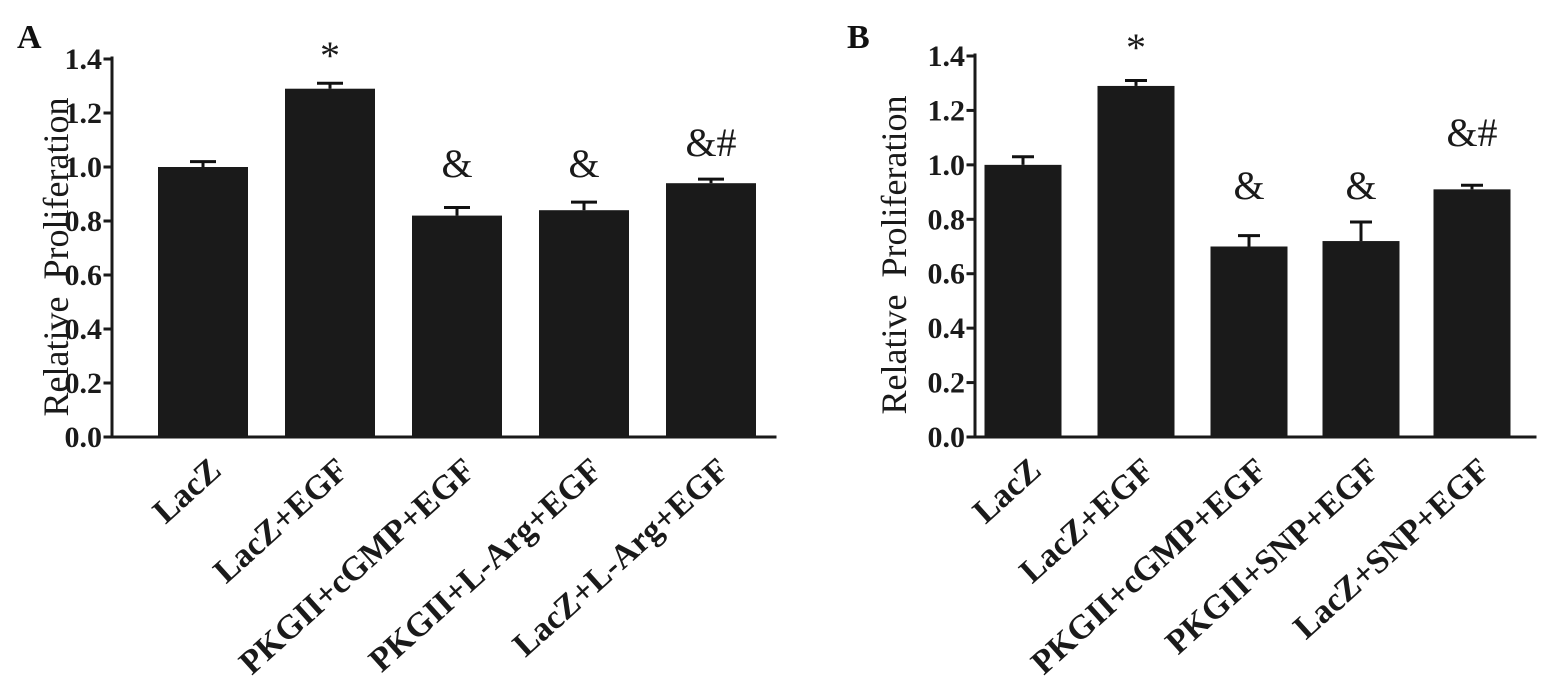 The height and width of the screenshot is (687, 1552). Describe the element at coordinates (330, 55) in the screenshot. I see `panel-a-annotation-lacz-egf: *` at that location.